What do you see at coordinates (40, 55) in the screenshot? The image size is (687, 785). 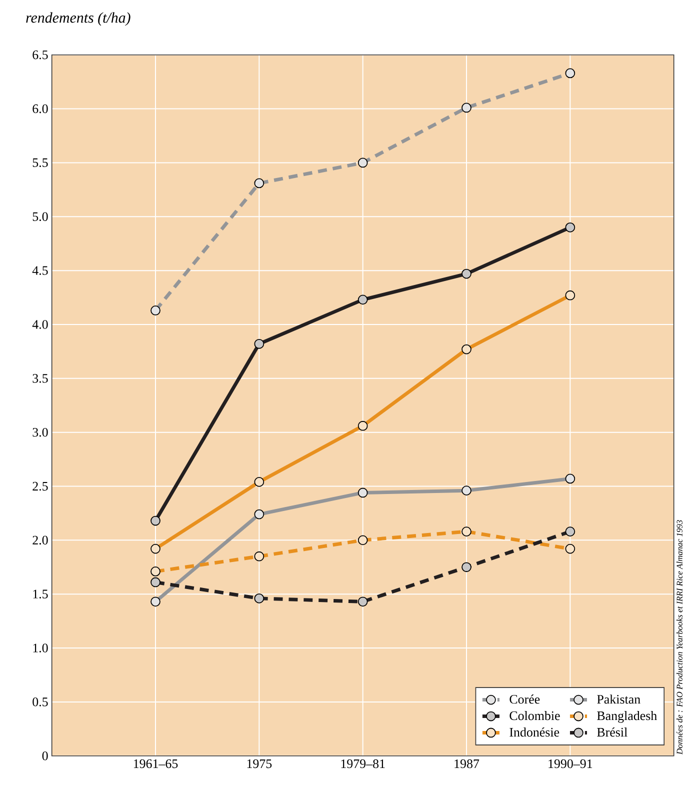 I see `y-tick-label: 6.5` at bounding box center [40, 55].